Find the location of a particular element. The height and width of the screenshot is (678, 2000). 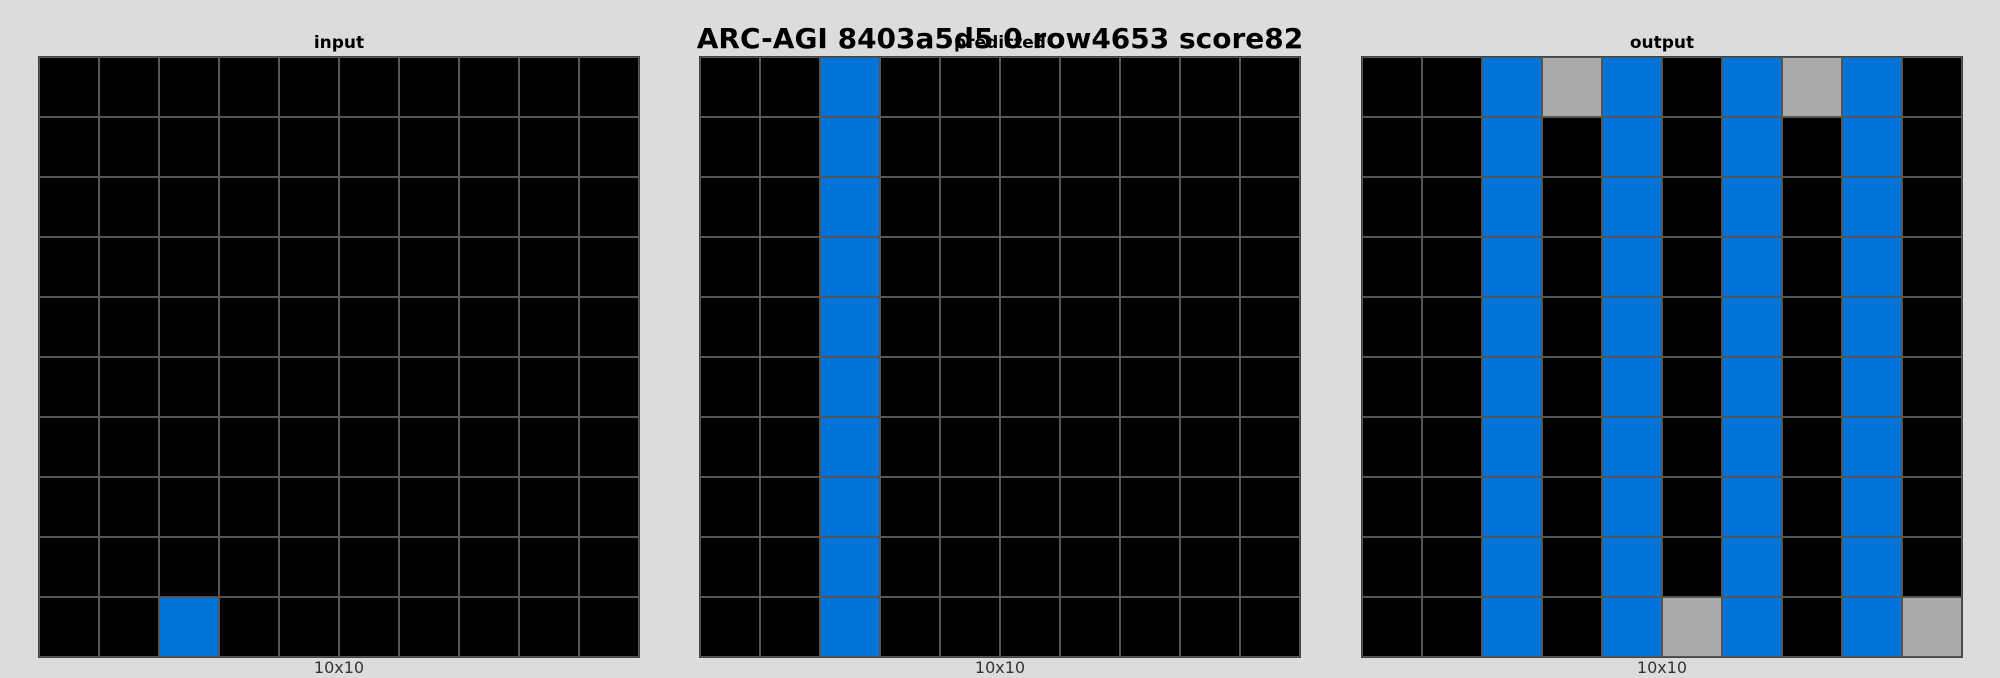

output-dims: 10x10 is located at coordinates (1662, 667).